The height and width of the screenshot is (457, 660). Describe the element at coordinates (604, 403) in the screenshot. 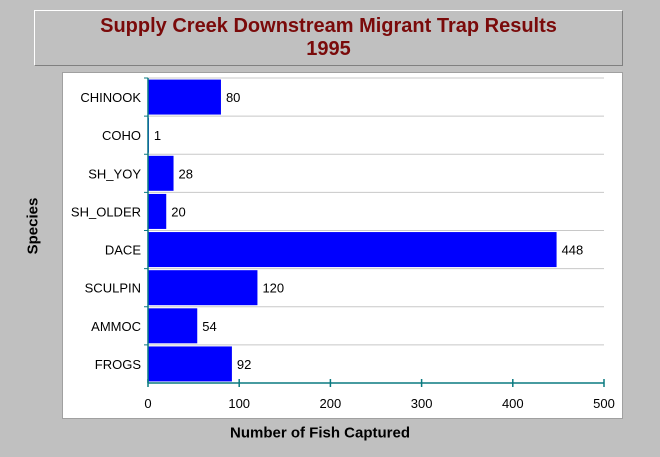

I see `x-tick-label: 500` at that location.